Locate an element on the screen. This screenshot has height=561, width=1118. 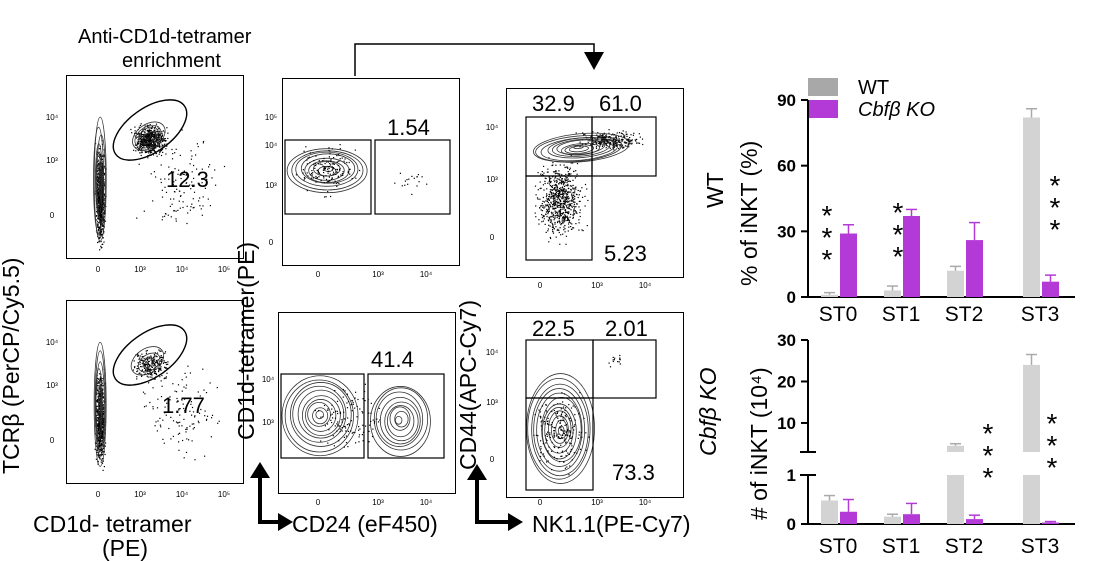
bottom-category-label: ST1 is located at coordinates (901, 546).